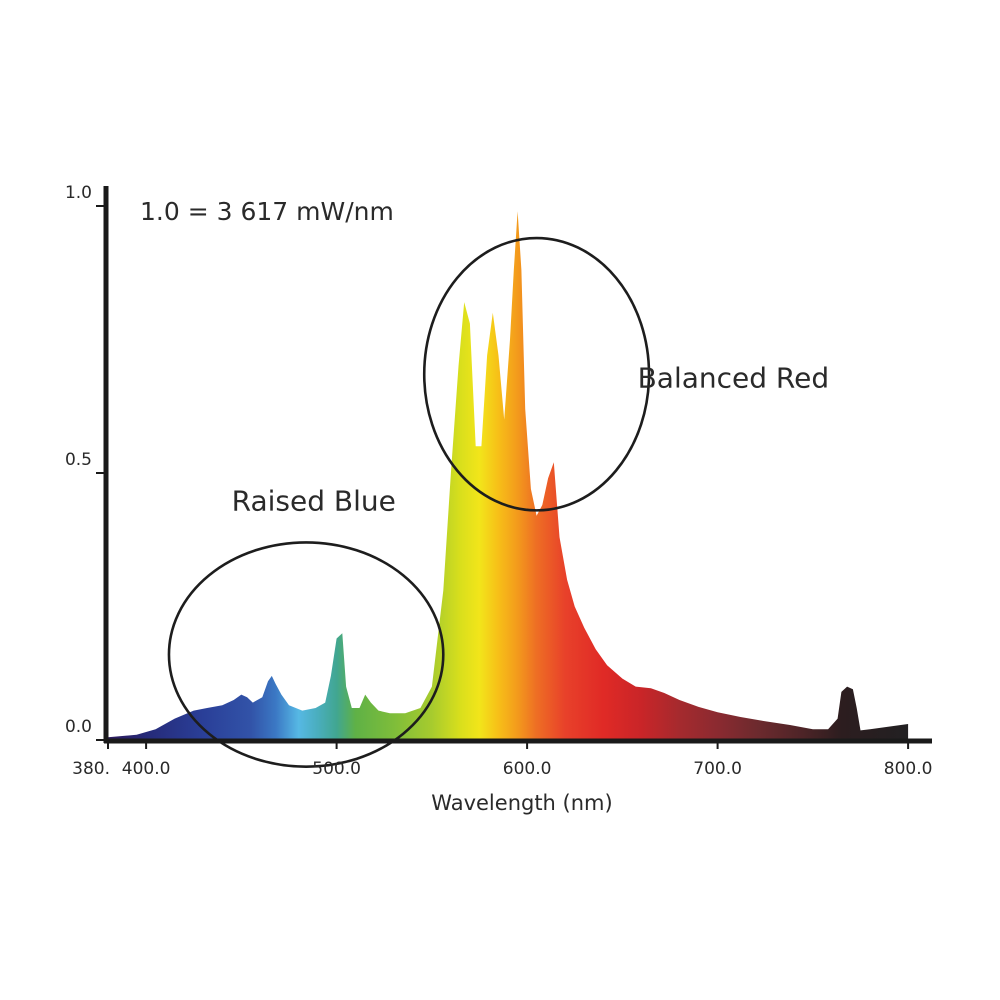 The width and height of the screenshot is (1000, 1000). What do you see at coordinates (78, 460) in the screenshot?
I see `y-tick-label: 0.5` at bounding box center [78, 460].